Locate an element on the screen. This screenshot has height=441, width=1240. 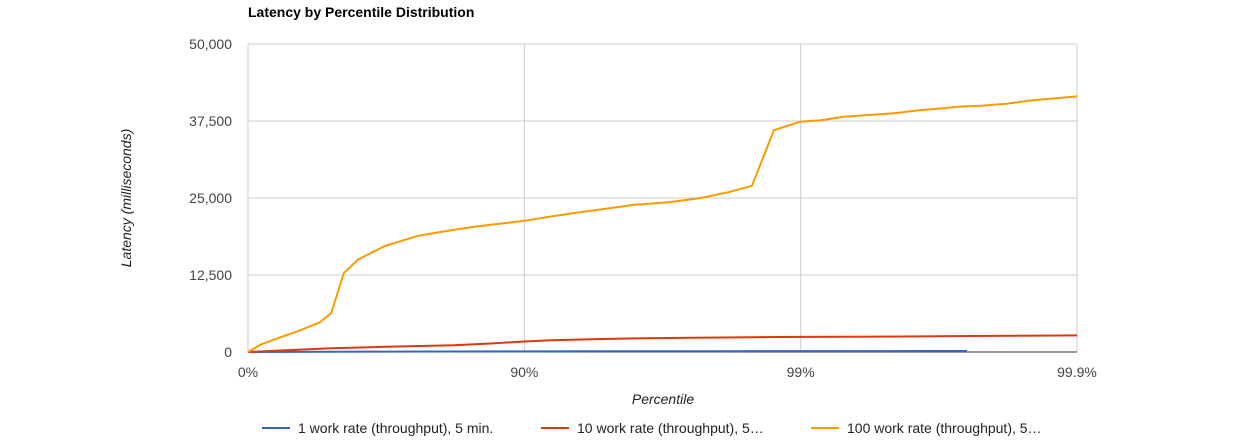
y-axis-title: Latency (milliseconds) is located at coordinates (126, 198).